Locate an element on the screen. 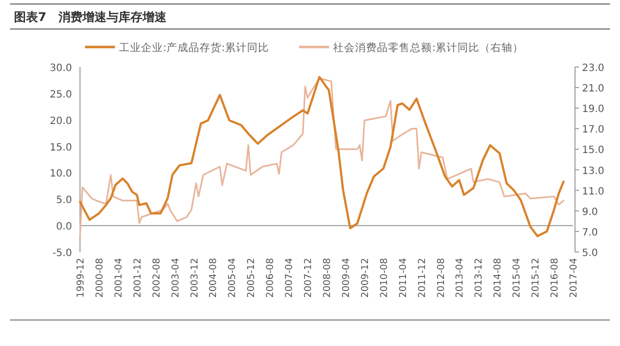  x-tick-label: 2005-12 is located at coordinates (252, 278).